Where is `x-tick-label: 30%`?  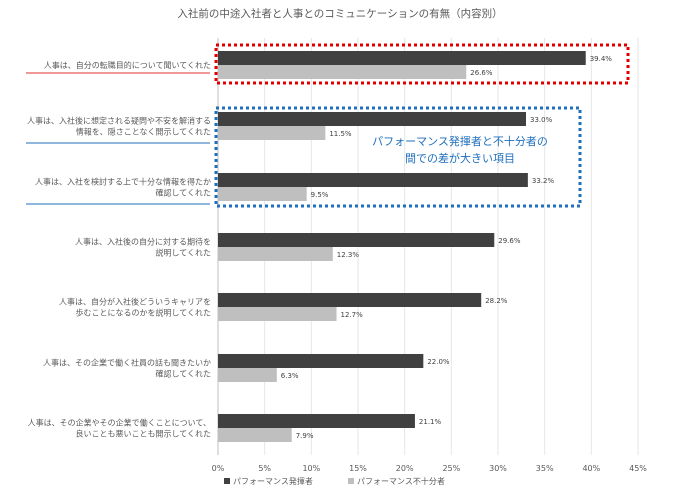
x-tick-label: 30% is located at coordinates (498, 468).